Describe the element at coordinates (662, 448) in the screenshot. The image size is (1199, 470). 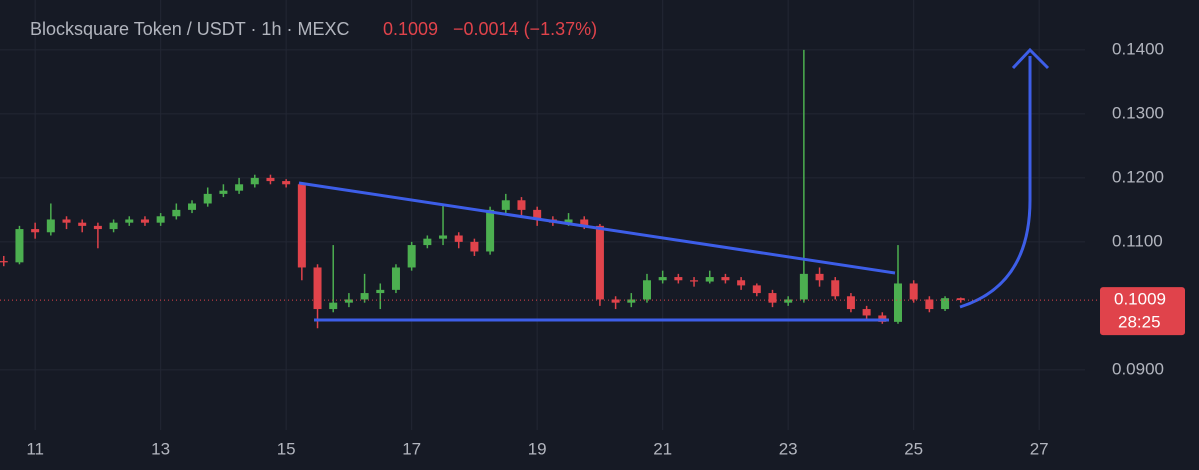
I see `x-tick-label: 21` at that location.